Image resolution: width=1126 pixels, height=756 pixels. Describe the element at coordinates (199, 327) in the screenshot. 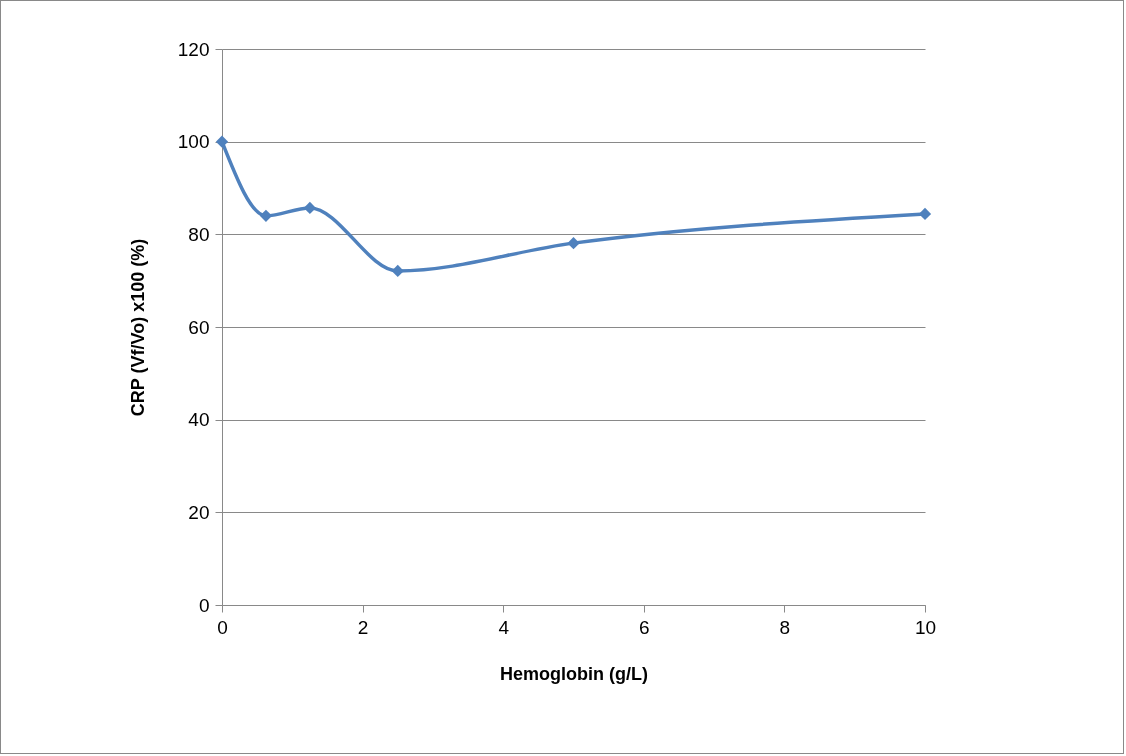

I see `y-tick-label: 60` at that location.